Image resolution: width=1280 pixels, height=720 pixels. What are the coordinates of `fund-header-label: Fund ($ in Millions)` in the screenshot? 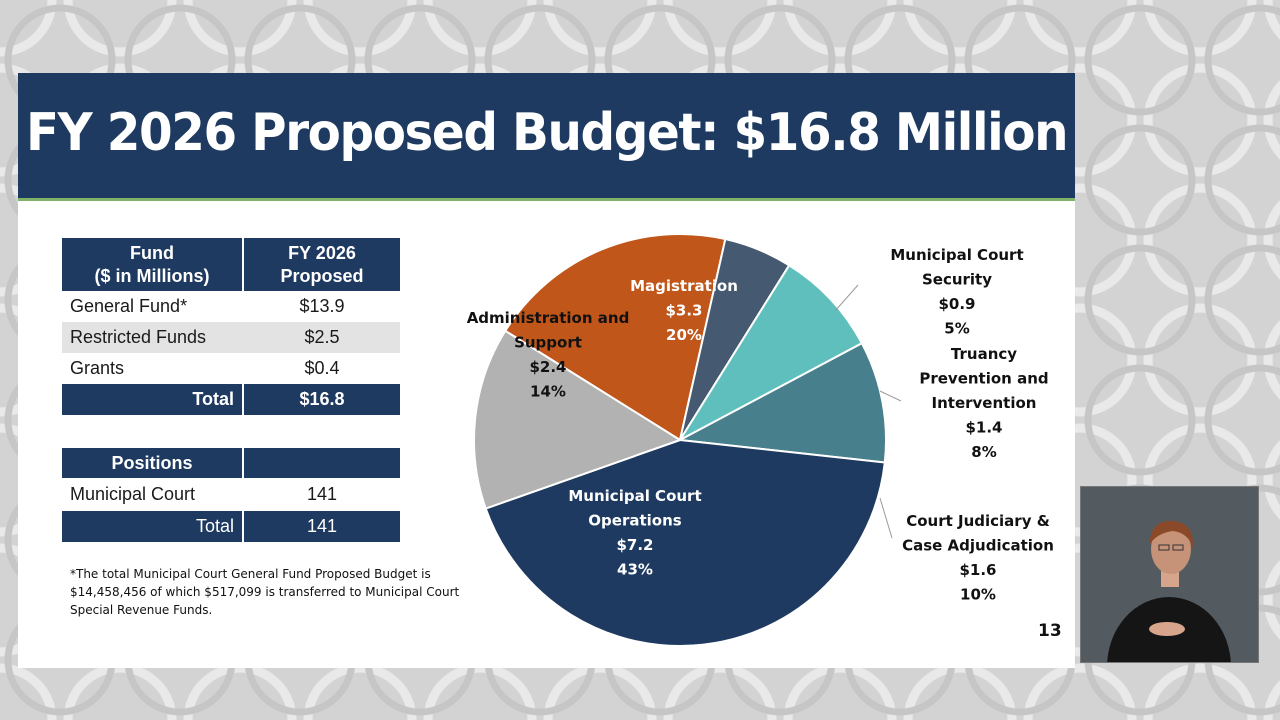 It's located at (152, 264).